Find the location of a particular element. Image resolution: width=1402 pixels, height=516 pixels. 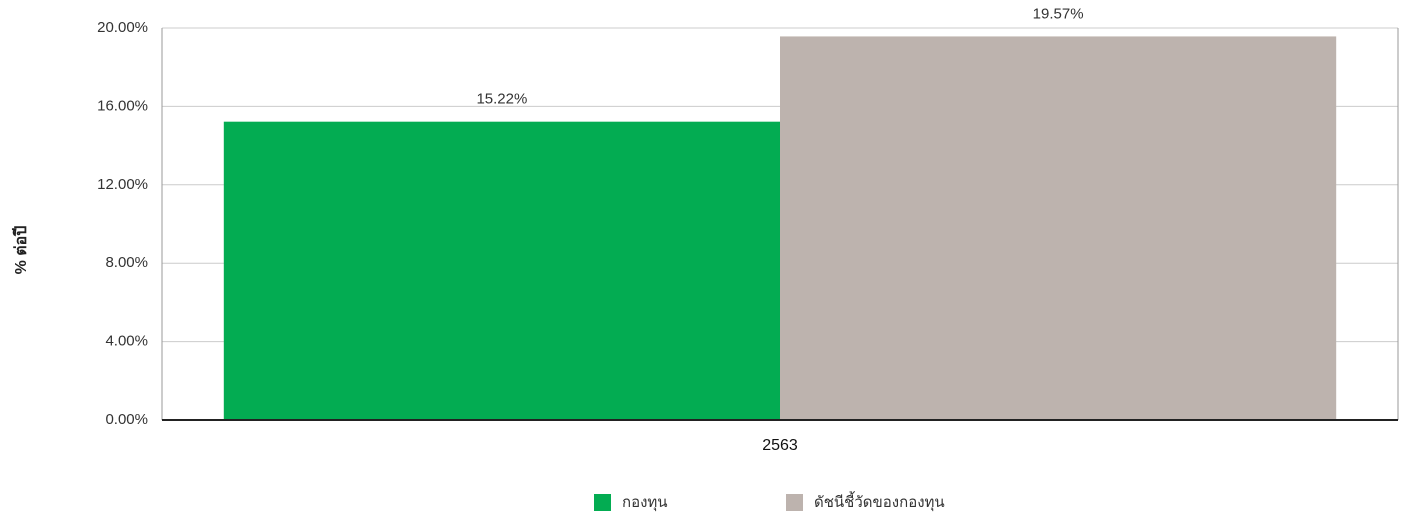

y-axis-label: % ต่อปี is located at coordinates (20, 250).